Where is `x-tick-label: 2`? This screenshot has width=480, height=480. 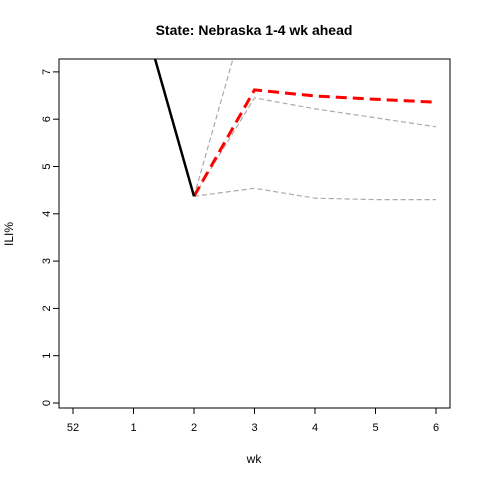 x-tick-label: 2 is located at coordinates (194, 428).